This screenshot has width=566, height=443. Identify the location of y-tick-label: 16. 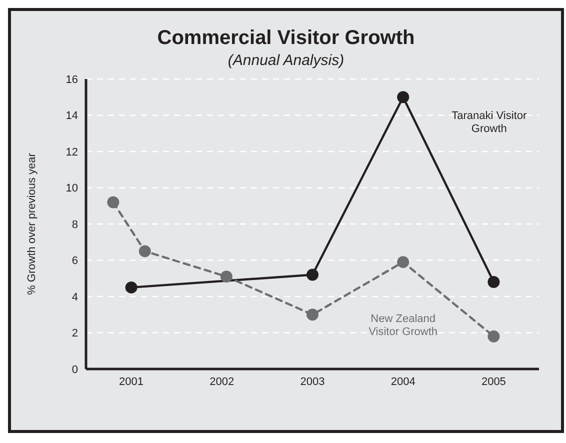
(72, 80).